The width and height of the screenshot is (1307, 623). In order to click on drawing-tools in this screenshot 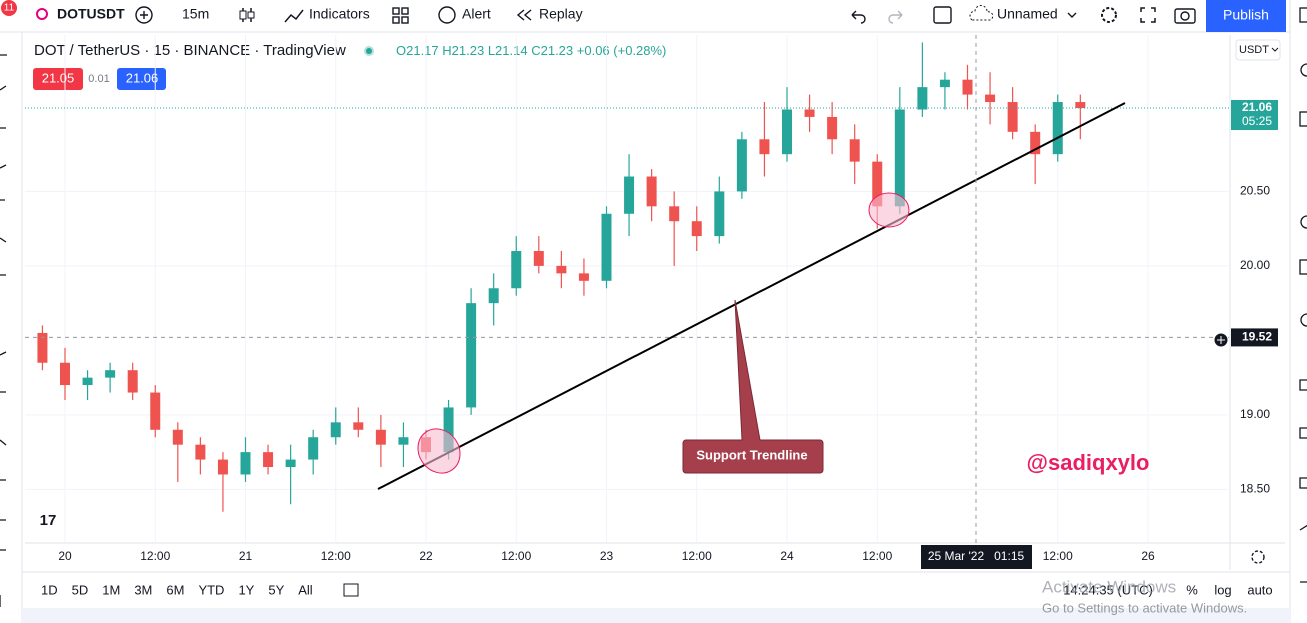, I will do `click(3, 330)`.